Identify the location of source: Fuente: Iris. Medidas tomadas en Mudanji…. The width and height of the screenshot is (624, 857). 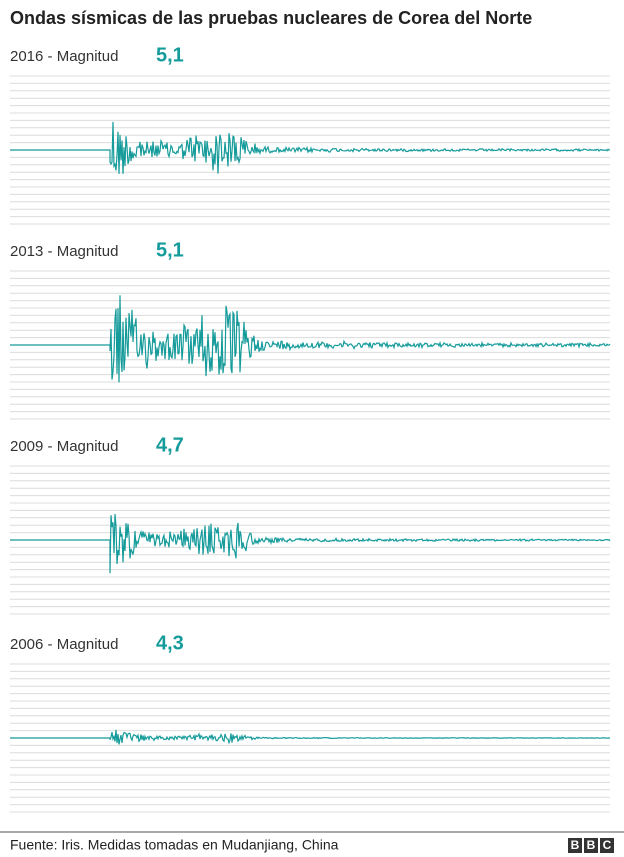
(174, 845).